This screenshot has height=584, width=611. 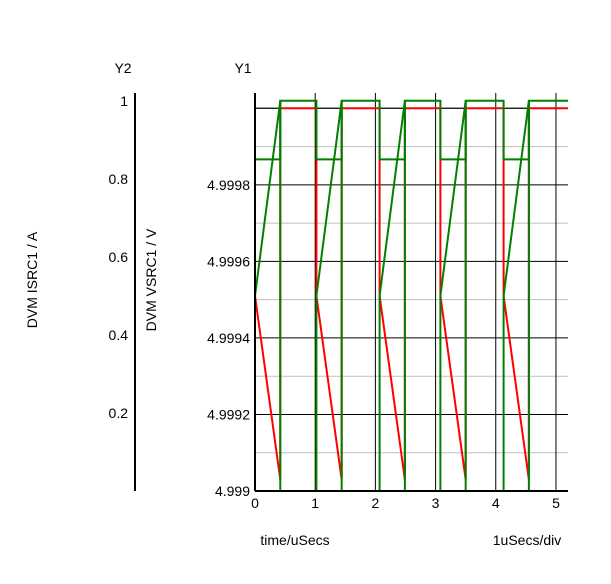 What do you see at coordinates (228, 414) in the screenshot?
I see `y1-tick-label: 4.9992` at bounding box center [228, 414].